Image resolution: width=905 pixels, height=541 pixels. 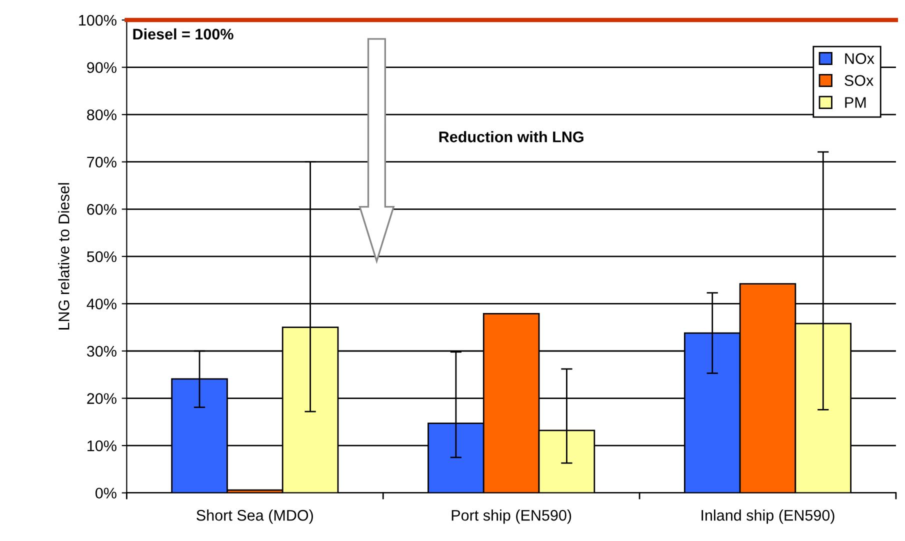 What do you see at coordinates (101, 67) in the screenshot?
I see `y-tick-label: 90%` at bounding box center [101, 67].